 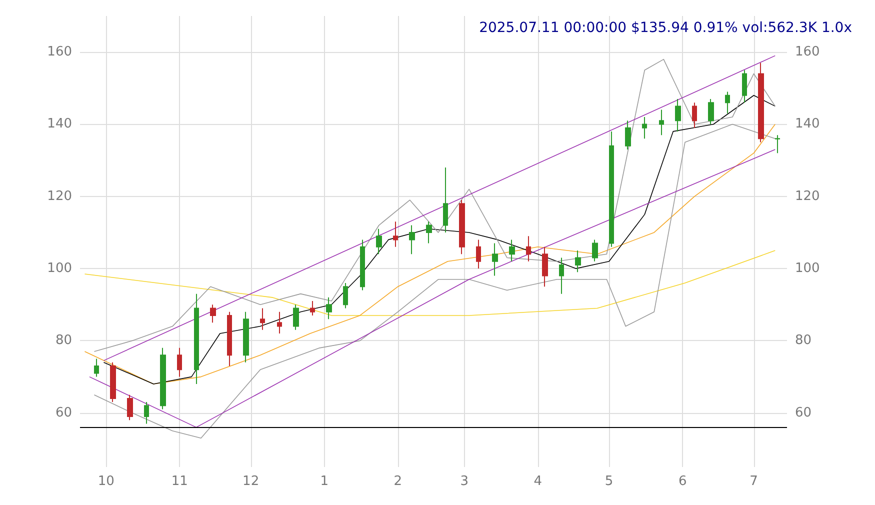 What do you see at coordinates (251, 481) in the screenshot?
I see `x-tick-label: 12` at bounding box center [251, 481].